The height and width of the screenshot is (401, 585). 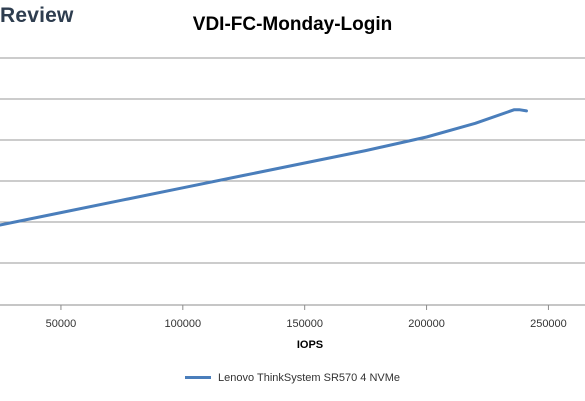 I want to click on x-tick-label: 200000, so click(x=426, y=324).